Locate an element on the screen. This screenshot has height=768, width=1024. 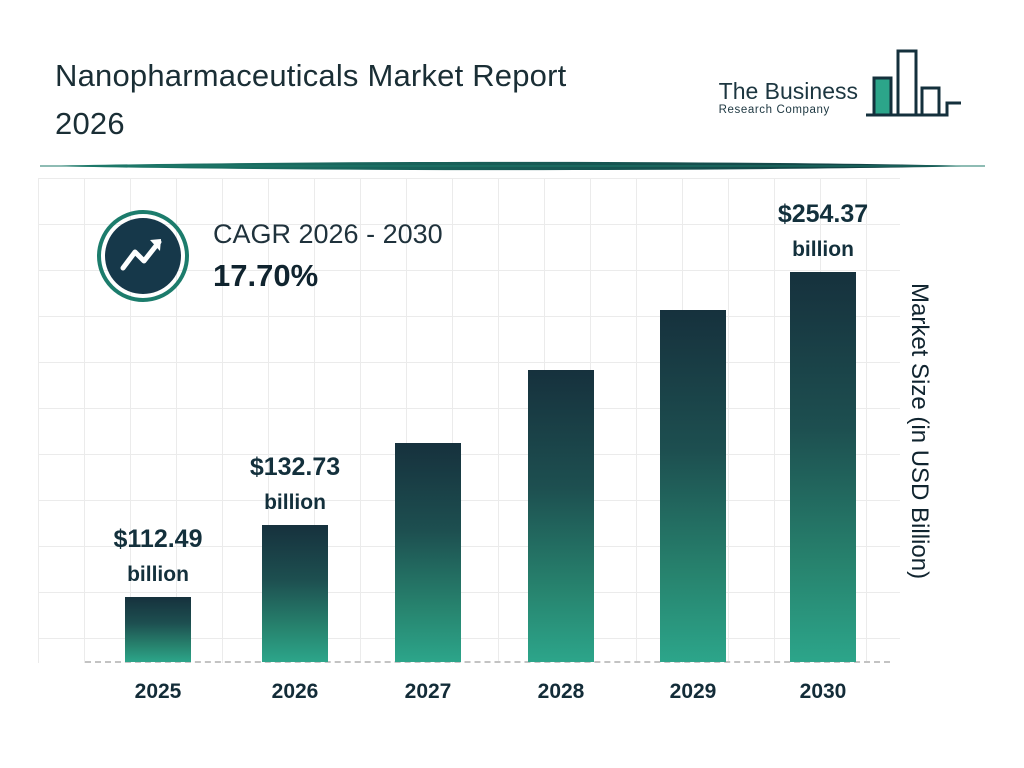
trend-up-icon is located at coordinates (143, 256).